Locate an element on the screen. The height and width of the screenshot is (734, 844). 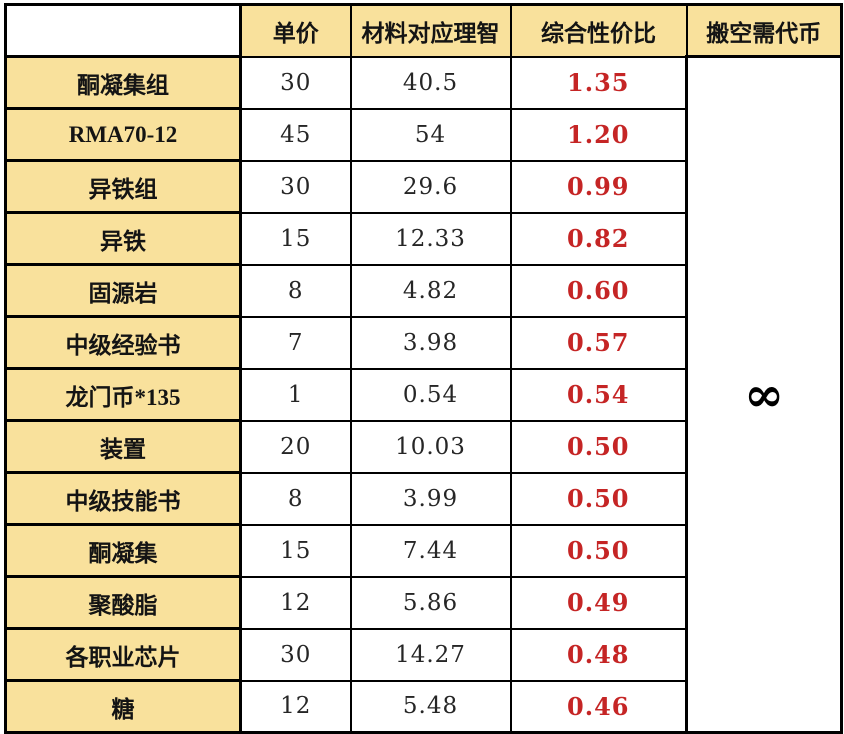
material-name-cell: 装置 is located at coordinates (123, 446).